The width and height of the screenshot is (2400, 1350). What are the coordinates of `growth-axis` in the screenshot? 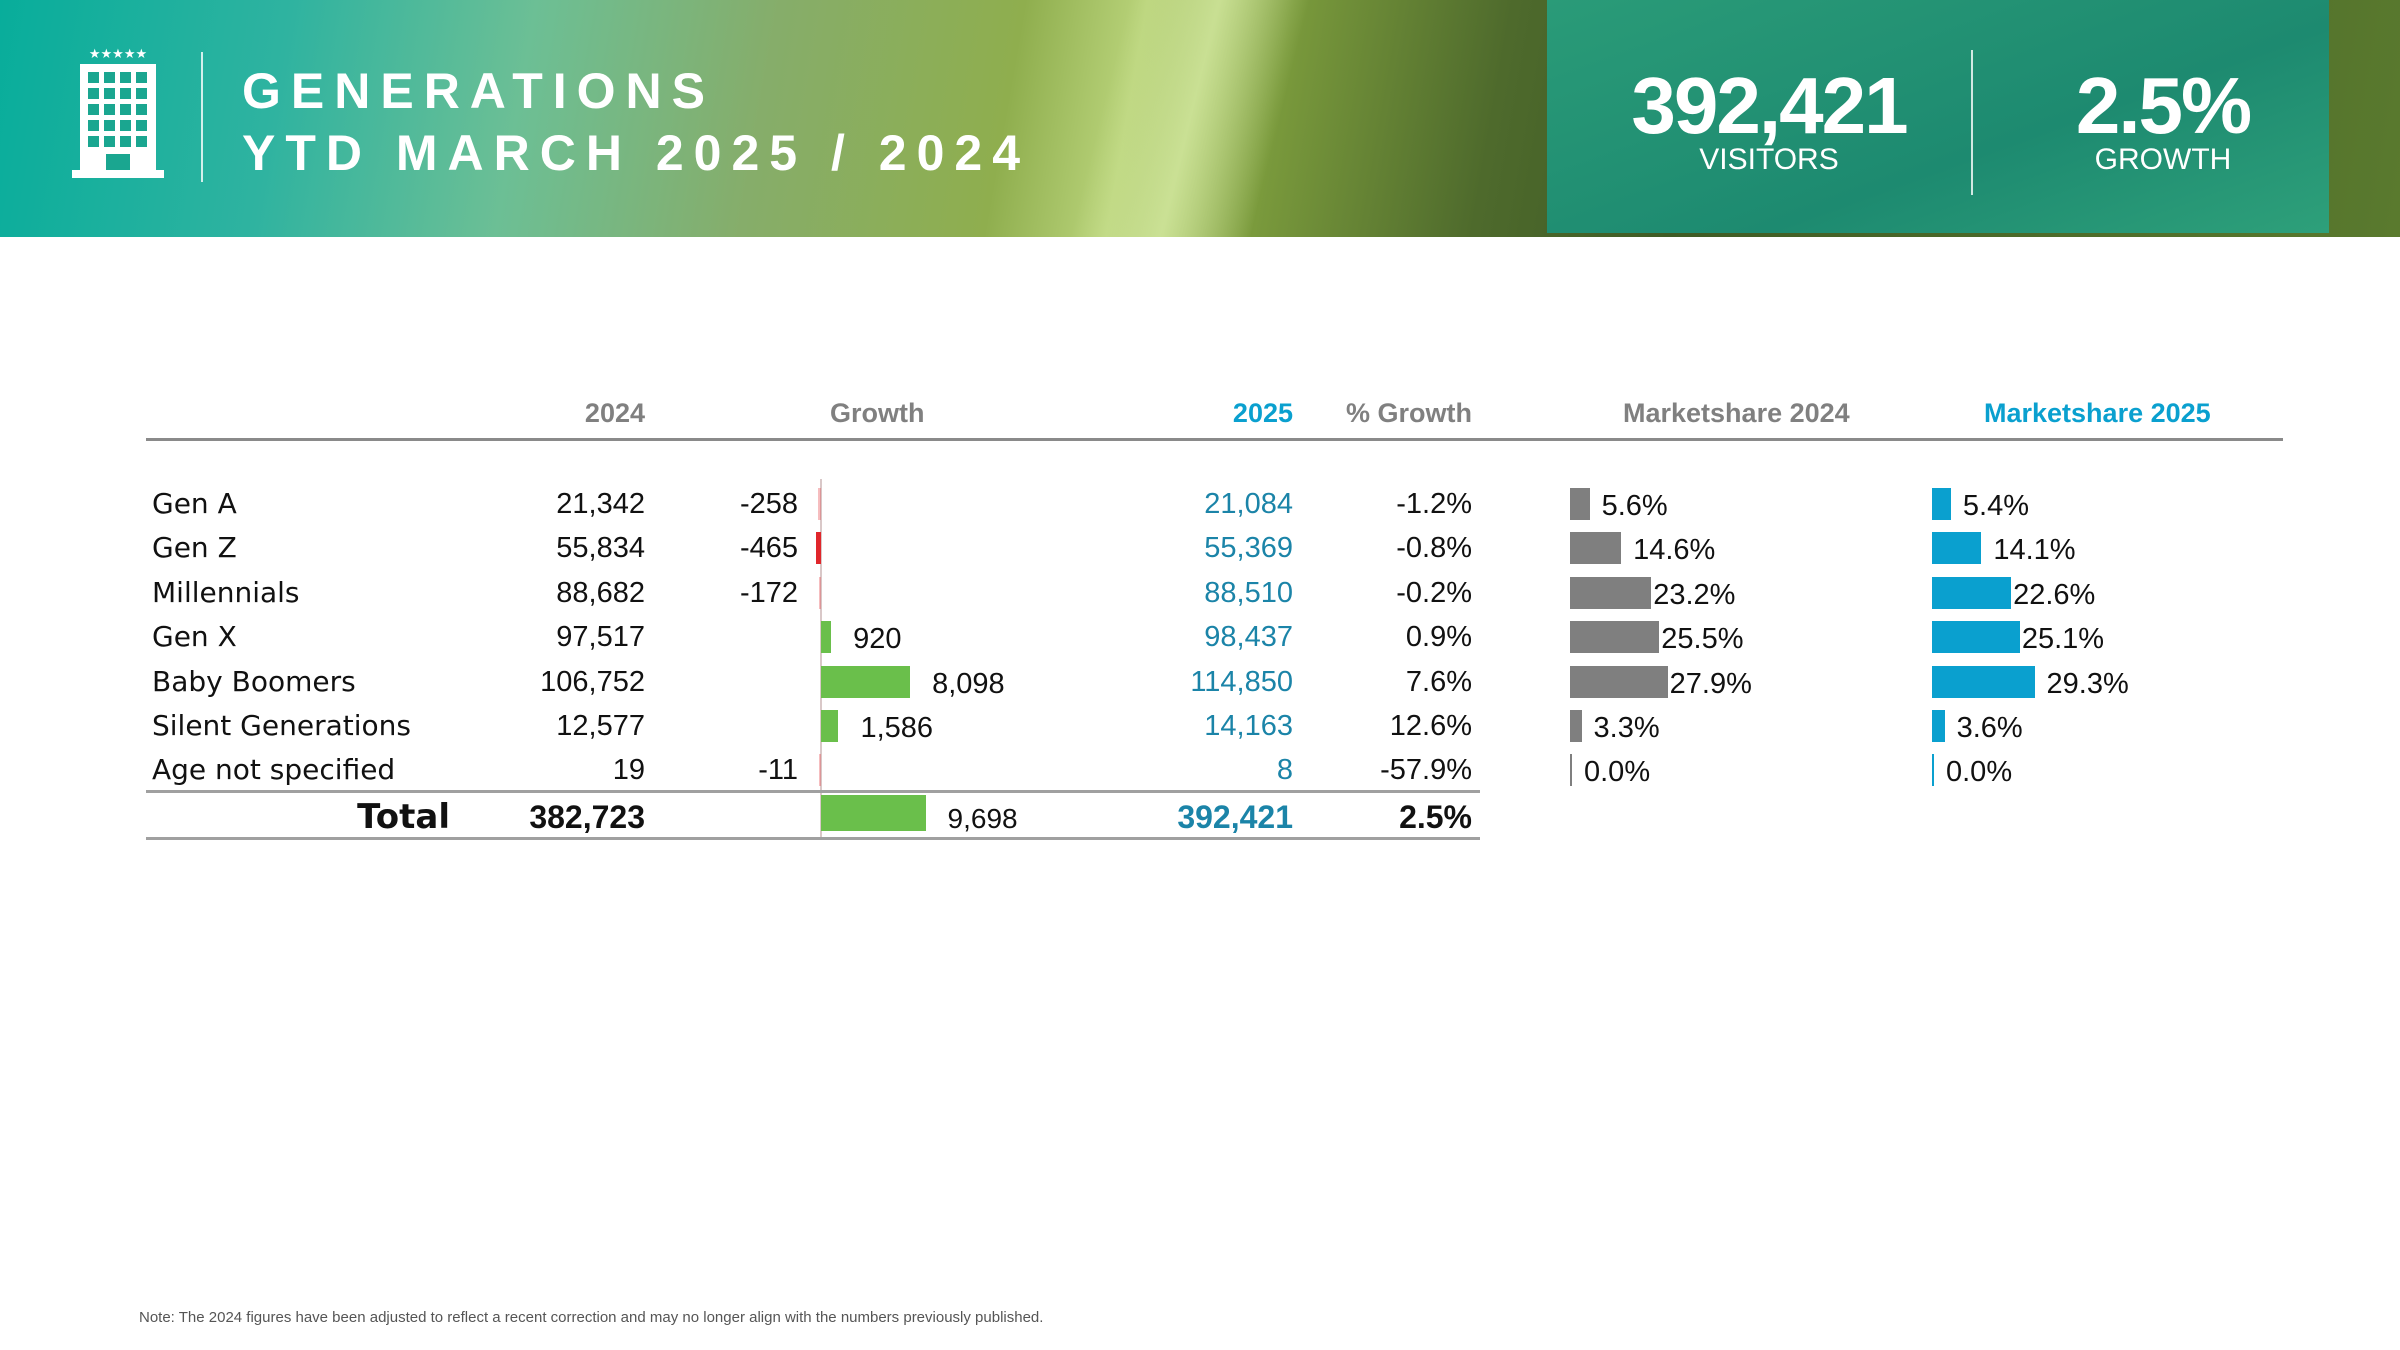 It's located at (821, 658).